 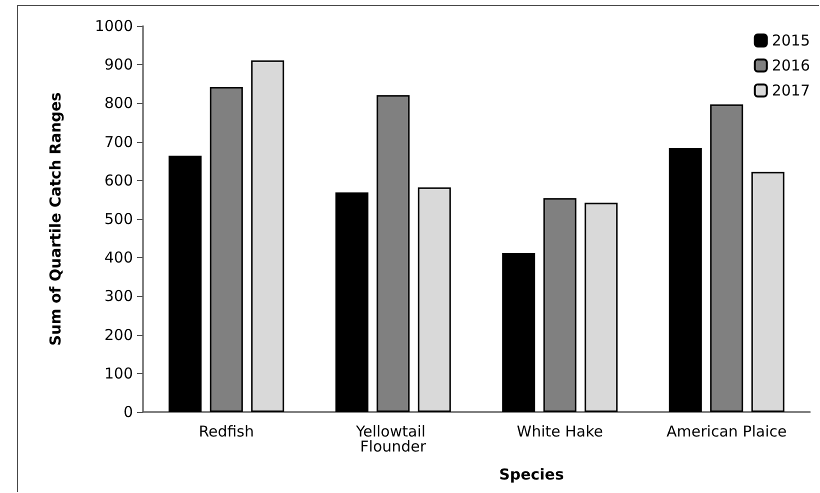 I want to click on y-tick-label: 200, so click(x=118, y=335).